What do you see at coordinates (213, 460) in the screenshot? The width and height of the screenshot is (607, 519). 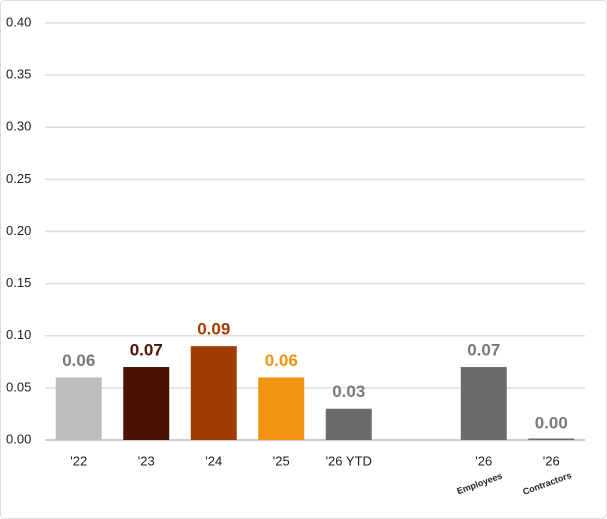 I see `x-tick-label: '24` at bounding box center [213, 460].